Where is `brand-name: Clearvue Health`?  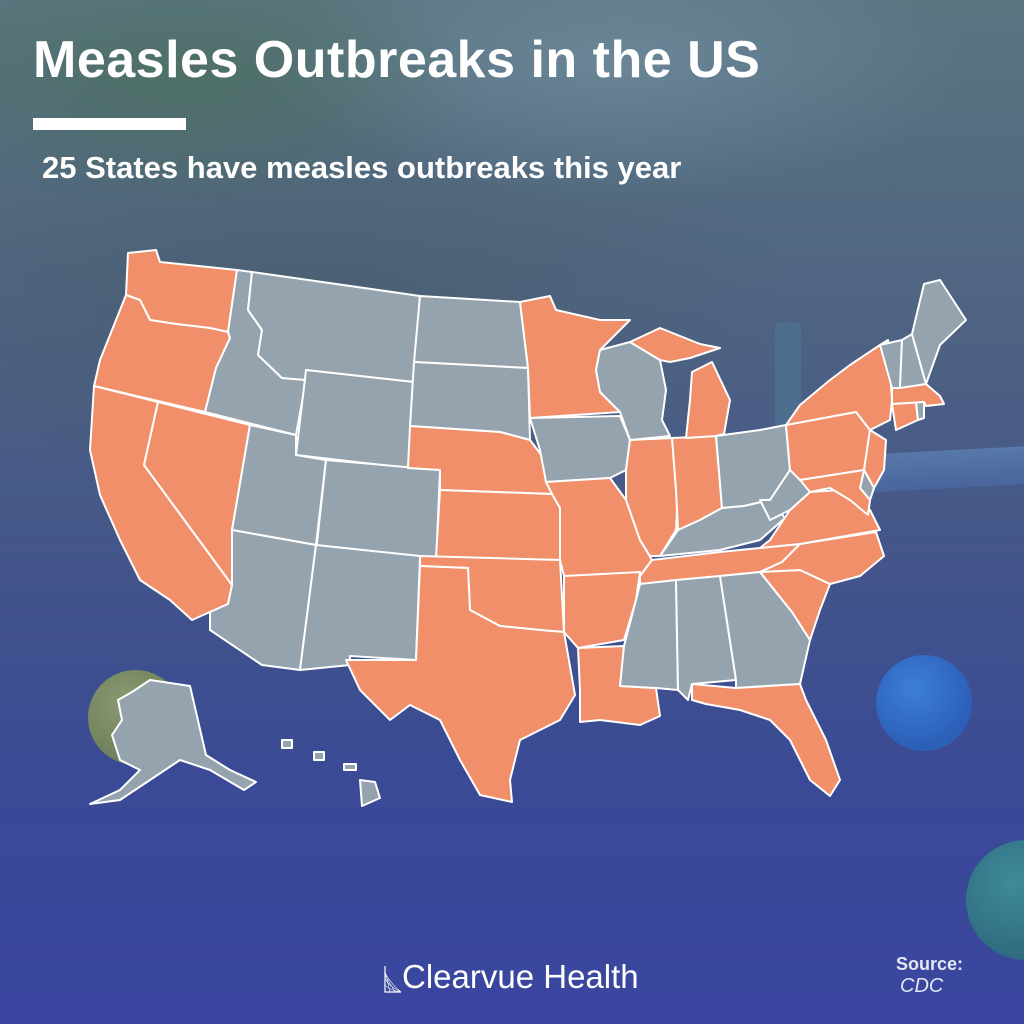 brand-name: Clearvue Health is located at coordinates (520, 976).